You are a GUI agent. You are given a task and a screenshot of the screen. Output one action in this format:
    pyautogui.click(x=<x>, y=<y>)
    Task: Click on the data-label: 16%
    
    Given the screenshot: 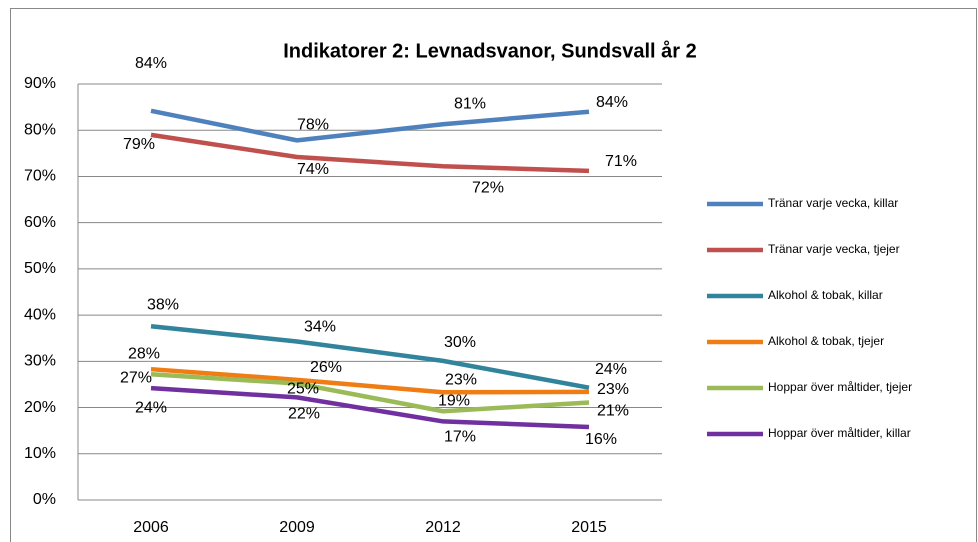 What is the action you would take?
    pyautogui.click(x=601, y=439)
    